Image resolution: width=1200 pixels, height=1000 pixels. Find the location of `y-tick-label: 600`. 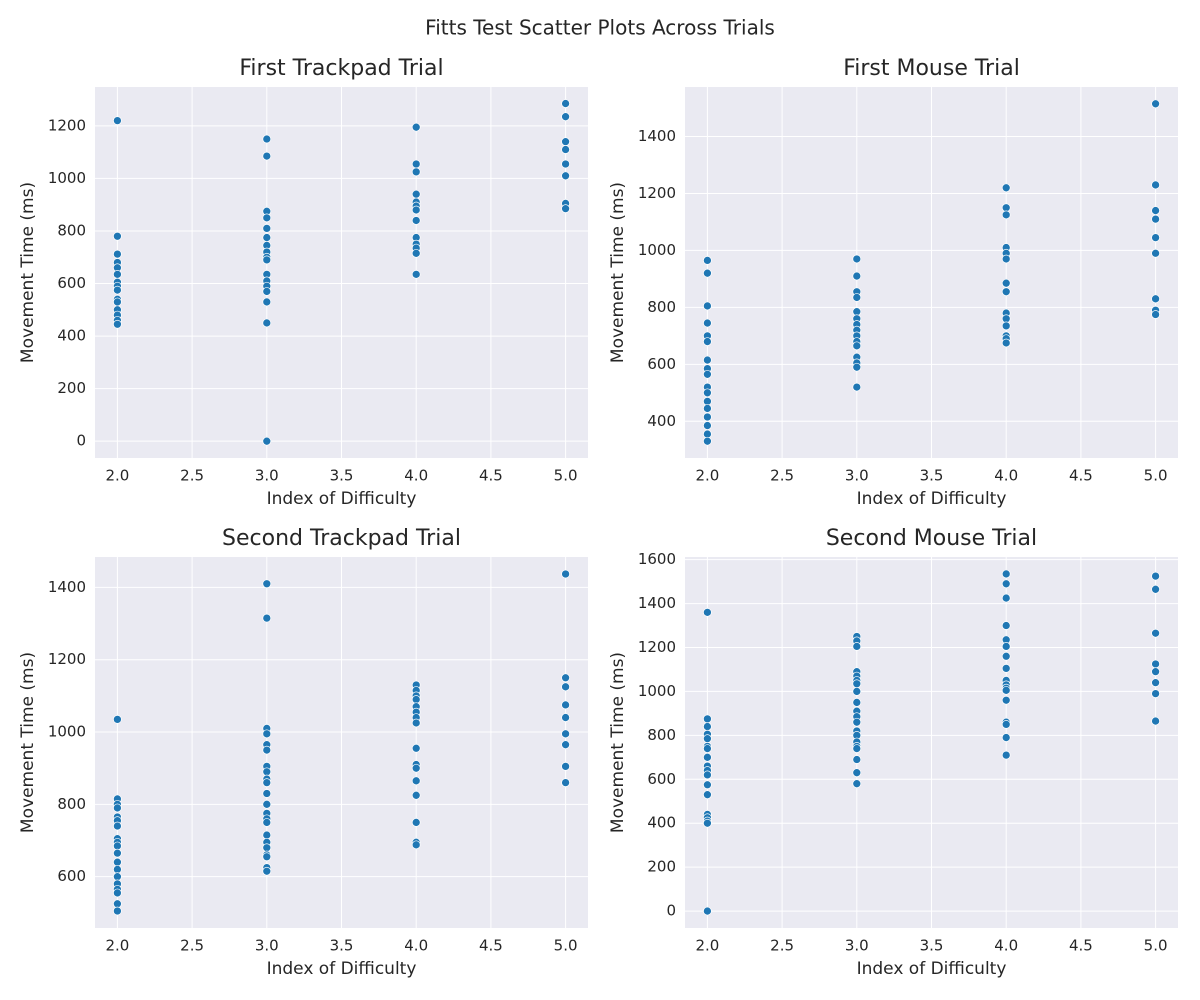

y-tick-label: 600 is located at coordinates (71, 876).